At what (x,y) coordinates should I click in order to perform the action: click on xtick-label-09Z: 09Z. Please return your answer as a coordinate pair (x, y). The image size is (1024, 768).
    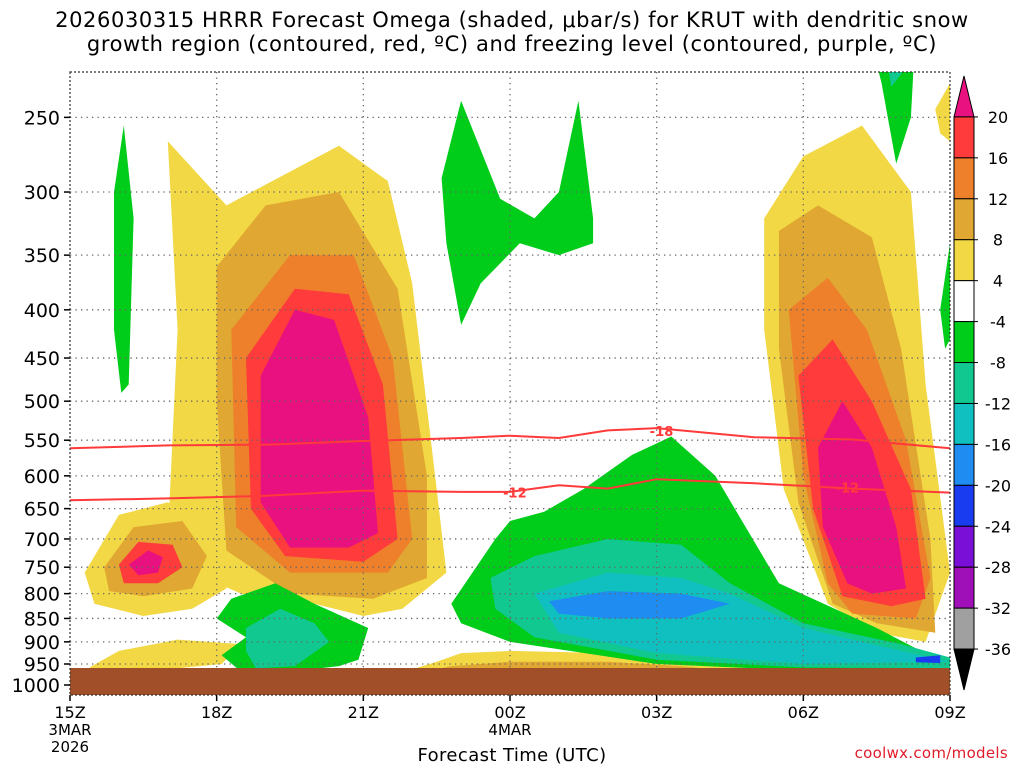
    Looking at the image, I should click on (949, 712).